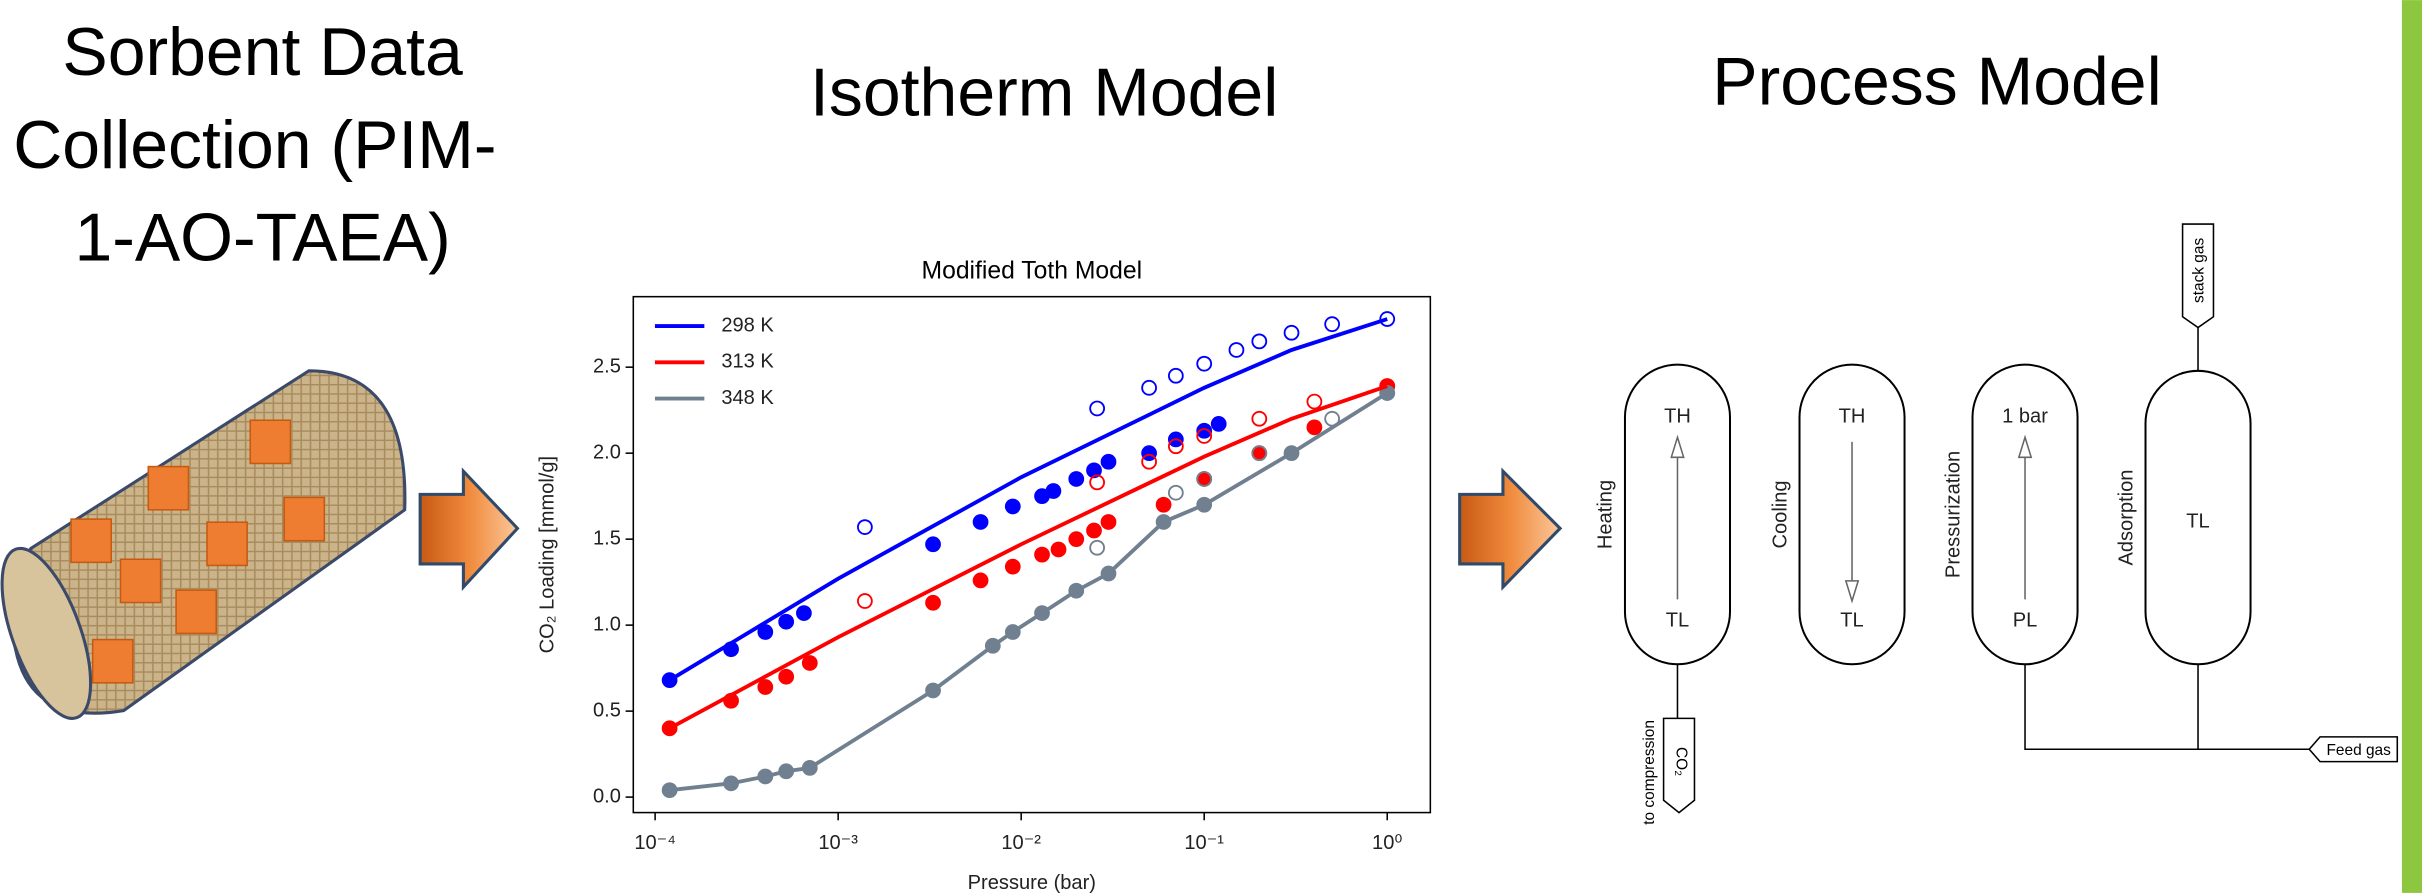 The height and width of the screenshot is (893, 2422). What do you see at coordinates (1606, 514) in the screenshot?
I see `step-label: Heating` at bounding box center [1606, 514].